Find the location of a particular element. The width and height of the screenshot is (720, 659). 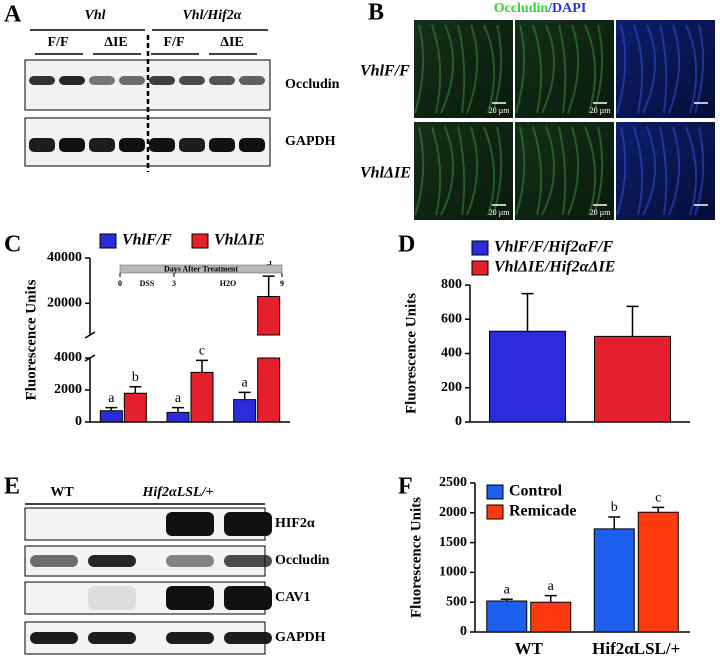

timeline-tick-label: 9 is located at coordinates (282, 283).